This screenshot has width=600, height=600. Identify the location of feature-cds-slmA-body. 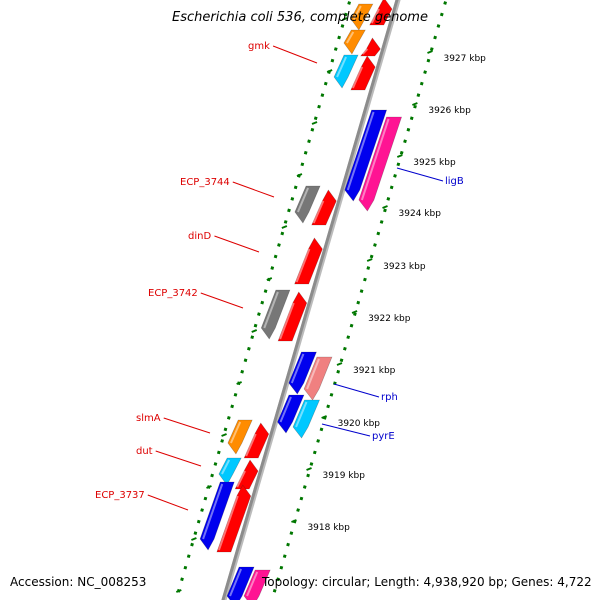
(256, 440).